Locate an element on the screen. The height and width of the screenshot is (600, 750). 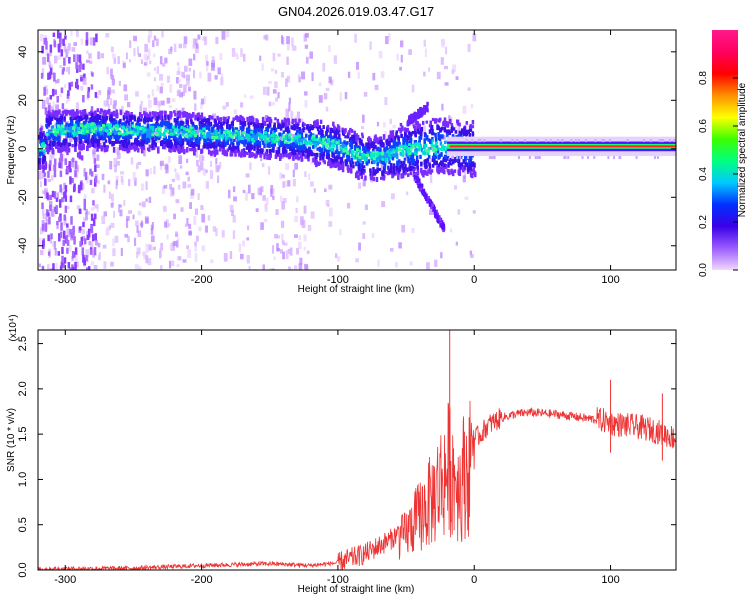
colorbar-tick-label: 0.8 is located at coordinates (703, 78).